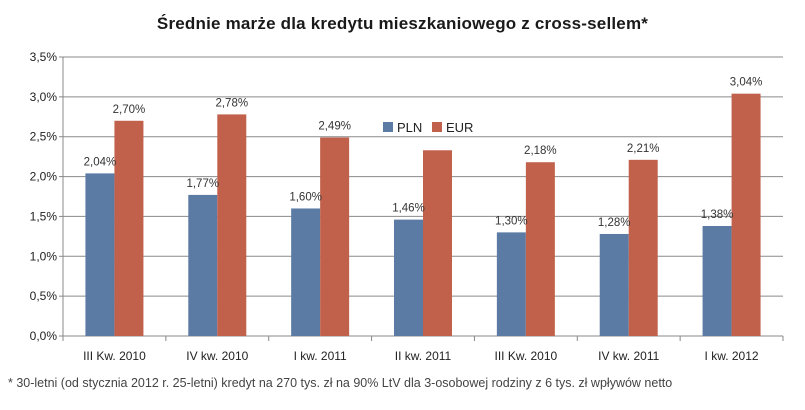 The width and height of the screenshot is (805, 410). What do you see at coordinates (437, 127) in the screenshot?
I see `legend-swatch-eur` at bounding box center [437, 127].